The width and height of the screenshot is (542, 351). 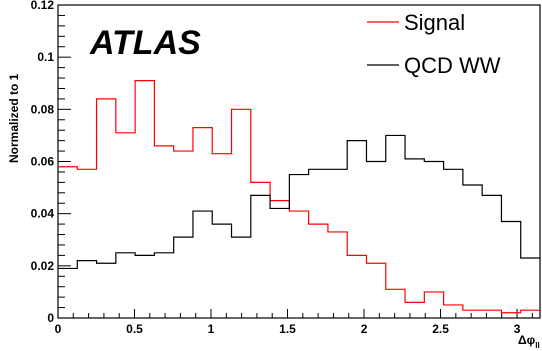 I want to click on x-tick-label: 3, so click(x=517, y=329).